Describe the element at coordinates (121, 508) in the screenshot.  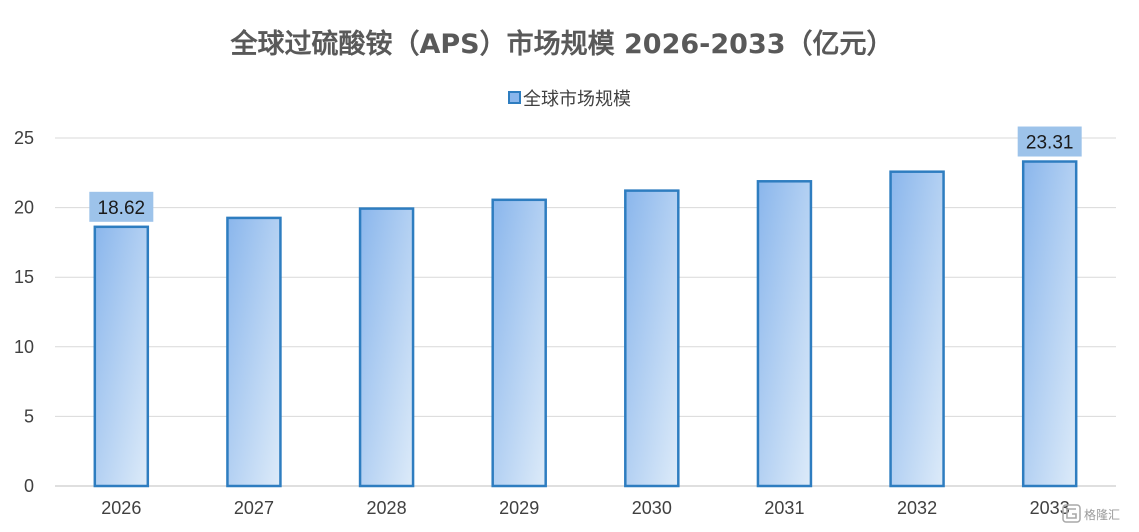
I see `x-tick-label: 2026` at that location.